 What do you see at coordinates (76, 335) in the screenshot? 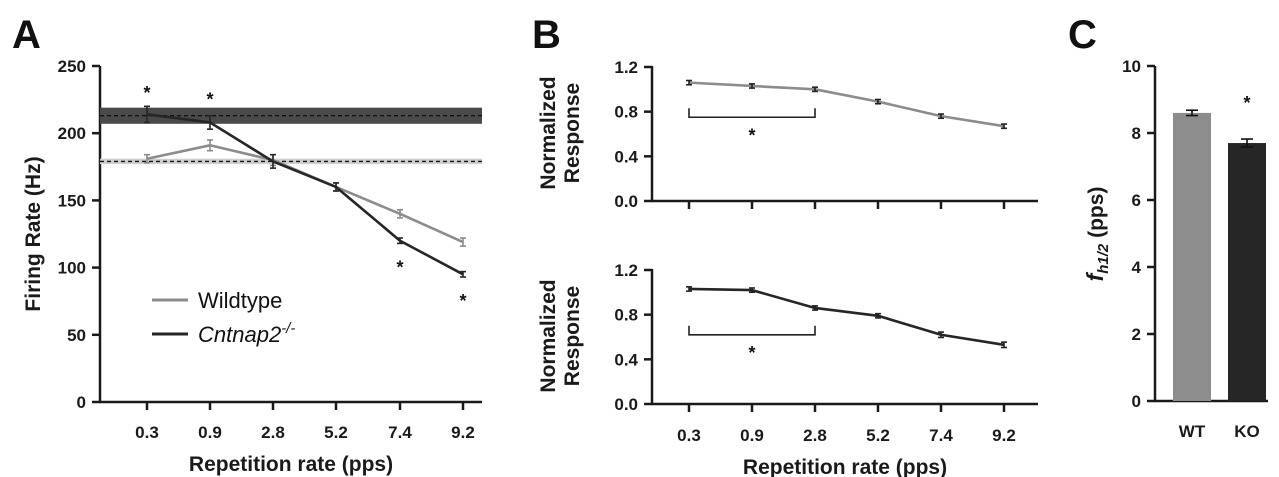
I see `a-y-tick-label: 50` at bounding box center [76, 335].